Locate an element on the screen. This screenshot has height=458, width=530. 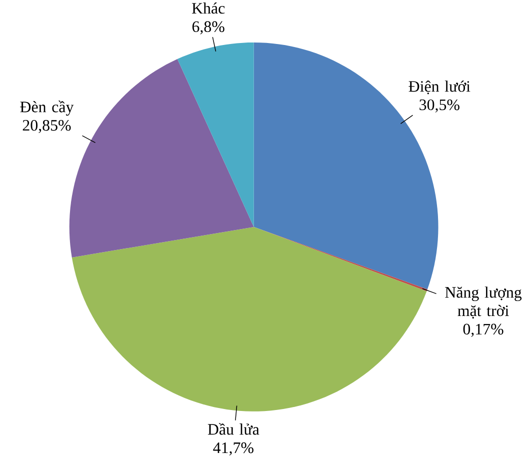
slice-label: Đèn cầy is located at coordinates (47, 108).